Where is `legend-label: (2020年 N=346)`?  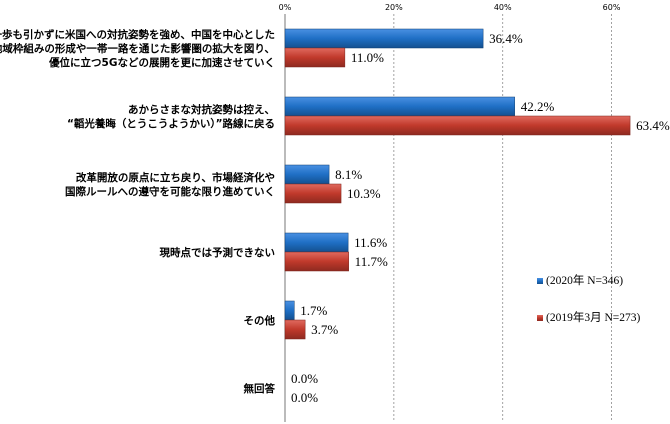 legend-label: (2020年 N=346) is located at coordinates (584, 280).